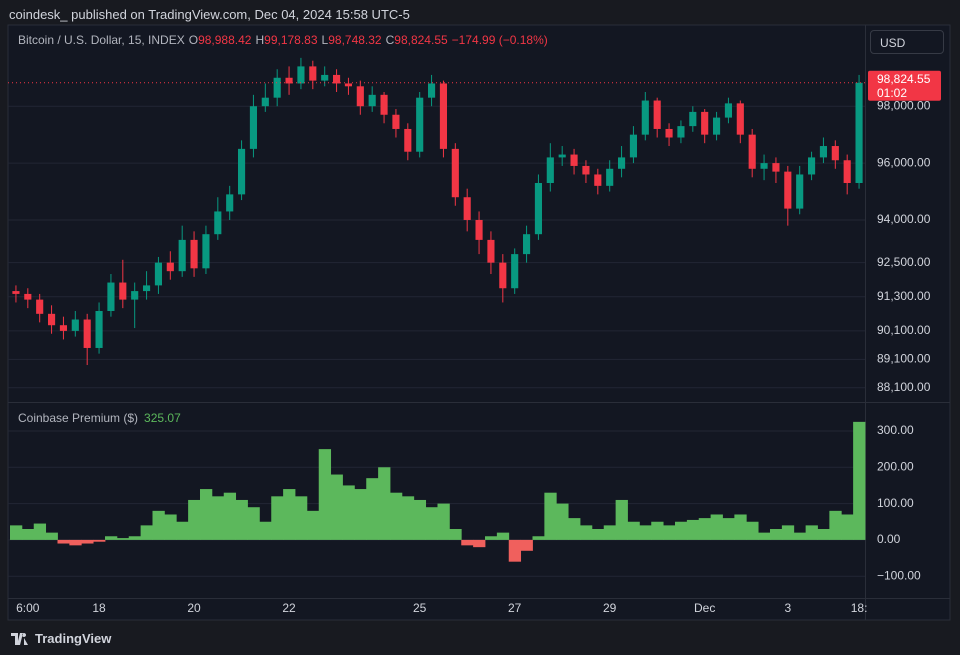 This screenshot has width=960, height=655. What do you see at coordinates (73, 638) in the screenshot?
I see `footer-brand: TradingView` at bounding box center [73, 638].